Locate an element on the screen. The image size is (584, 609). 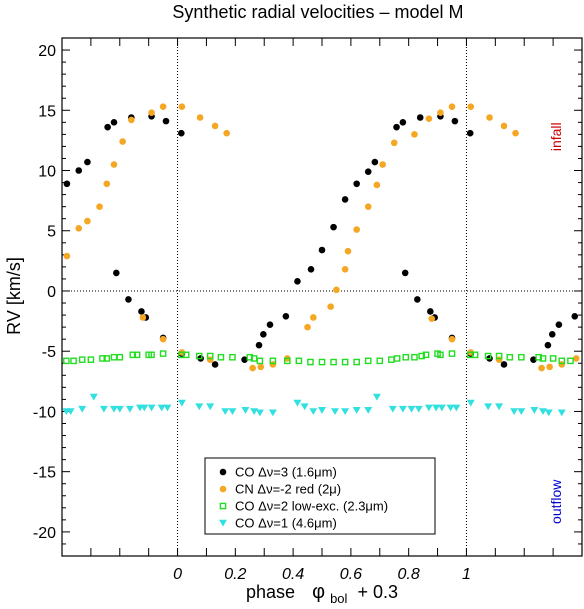
y-tick-label: -5 is located at coordinates (49, 352).